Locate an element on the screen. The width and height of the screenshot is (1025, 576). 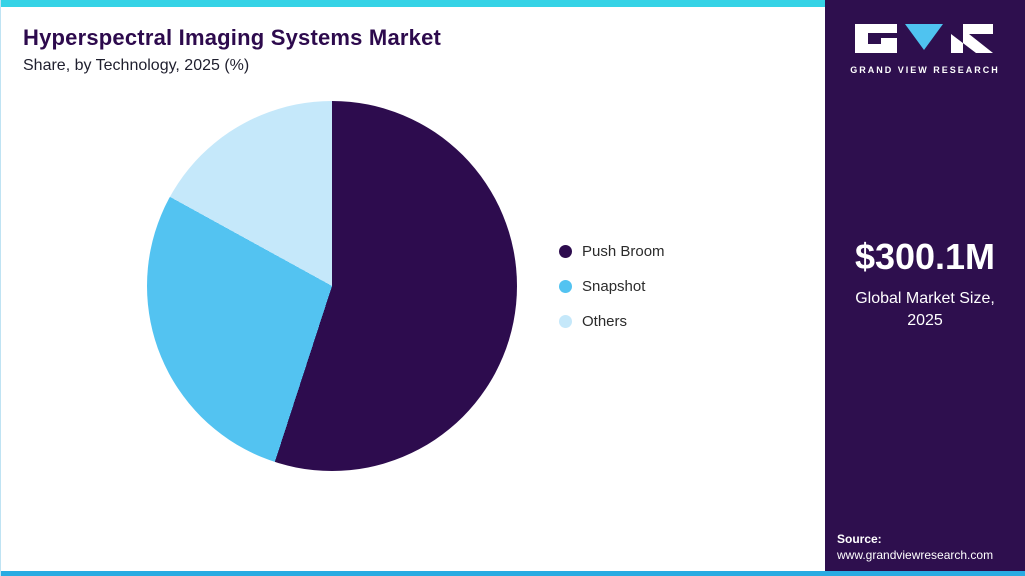
legend-label: Others is located at coordinates (605, 321).